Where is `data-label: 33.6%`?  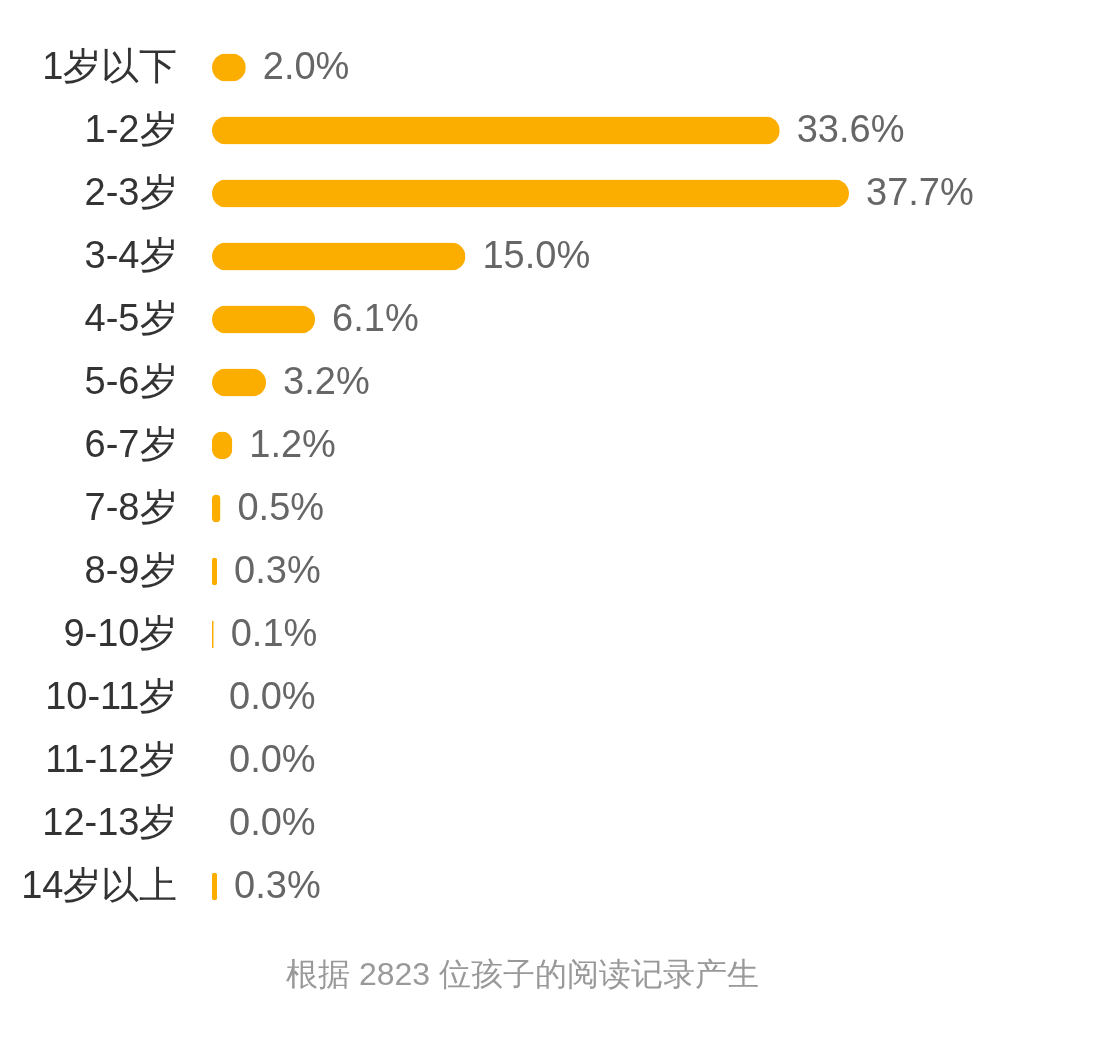
data-label: 33.6% is located at coordinates (850, 128).